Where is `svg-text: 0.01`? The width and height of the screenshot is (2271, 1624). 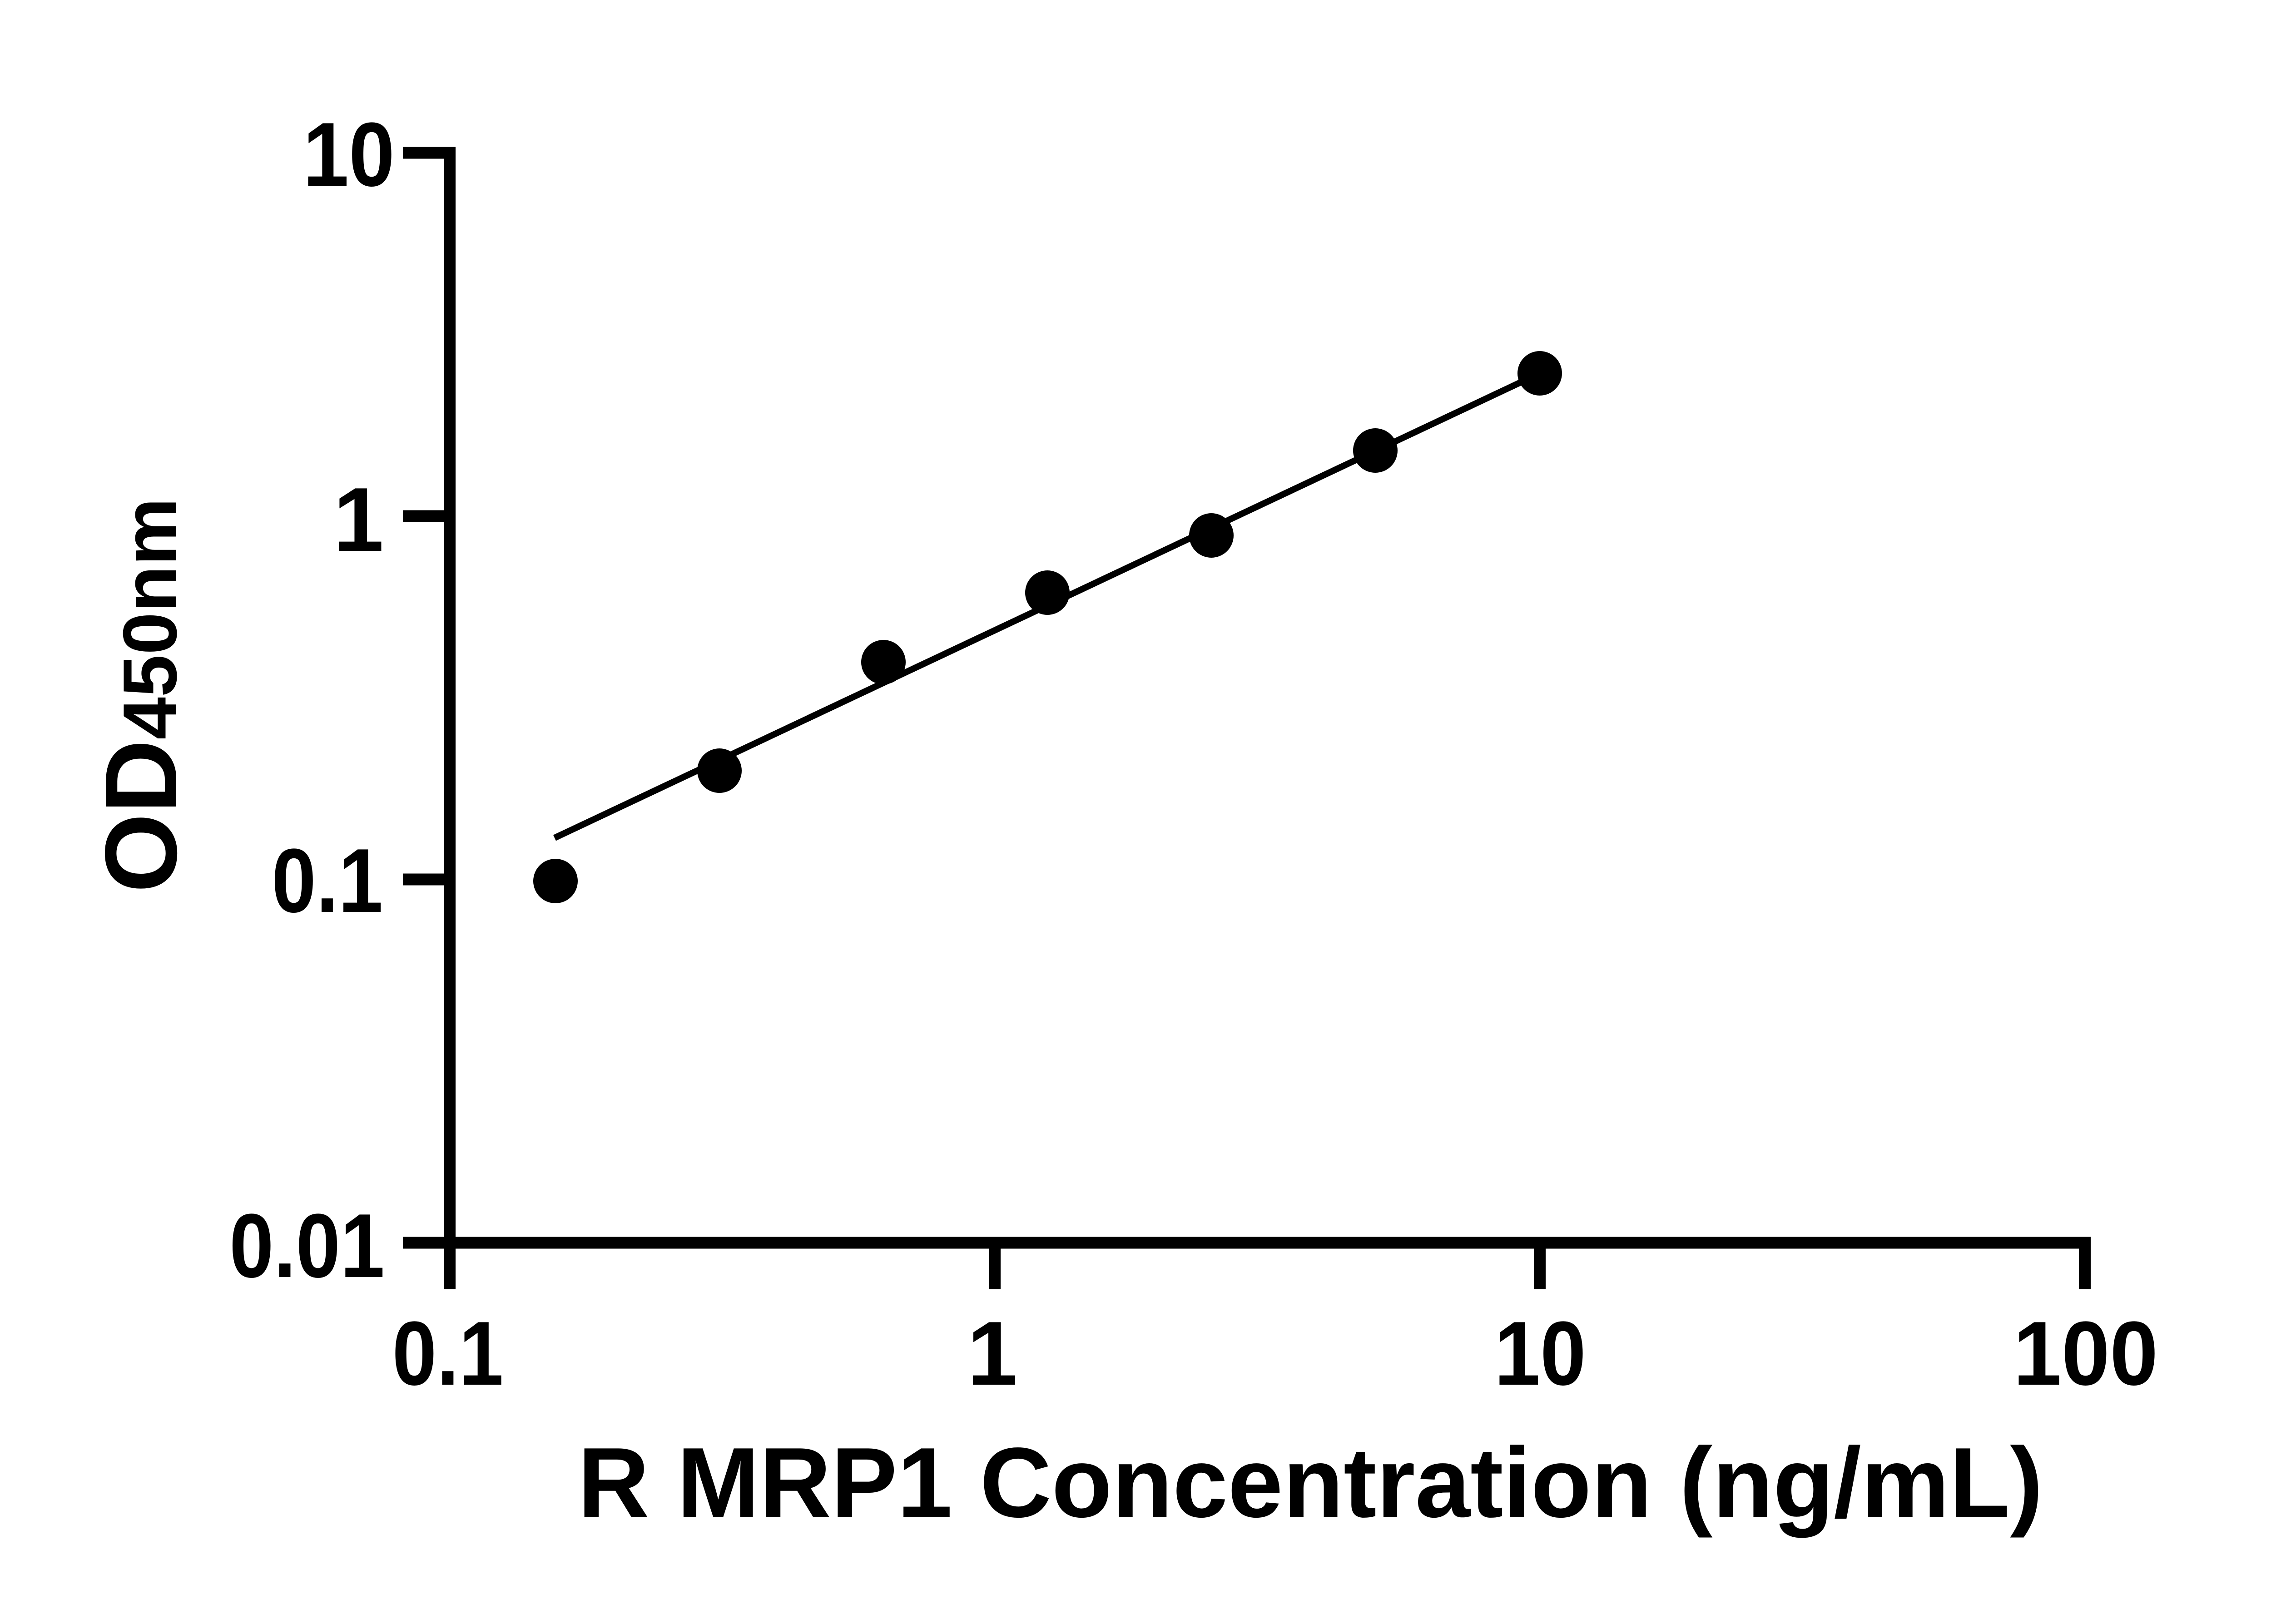 svg-text: 0.01 is located at coordinates (307, 1246).